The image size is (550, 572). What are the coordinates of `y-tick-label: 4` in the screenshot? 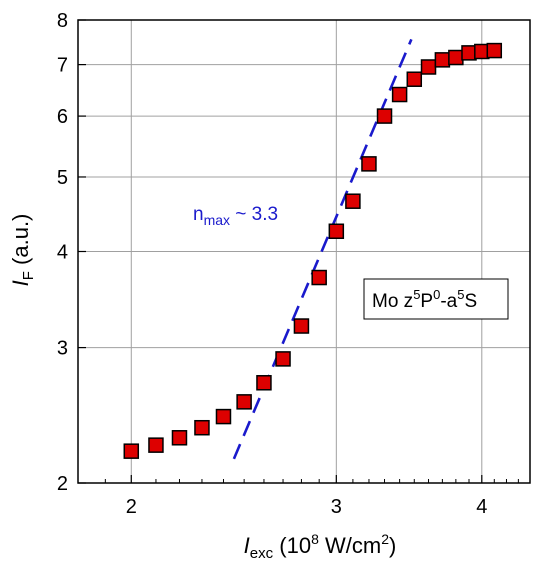 It's located at (62, 253).